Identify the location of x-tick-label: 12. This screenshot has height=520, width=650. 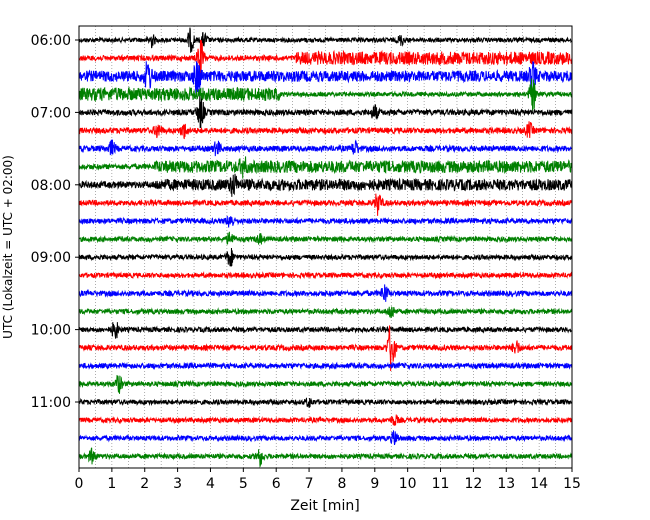
(473, 484).